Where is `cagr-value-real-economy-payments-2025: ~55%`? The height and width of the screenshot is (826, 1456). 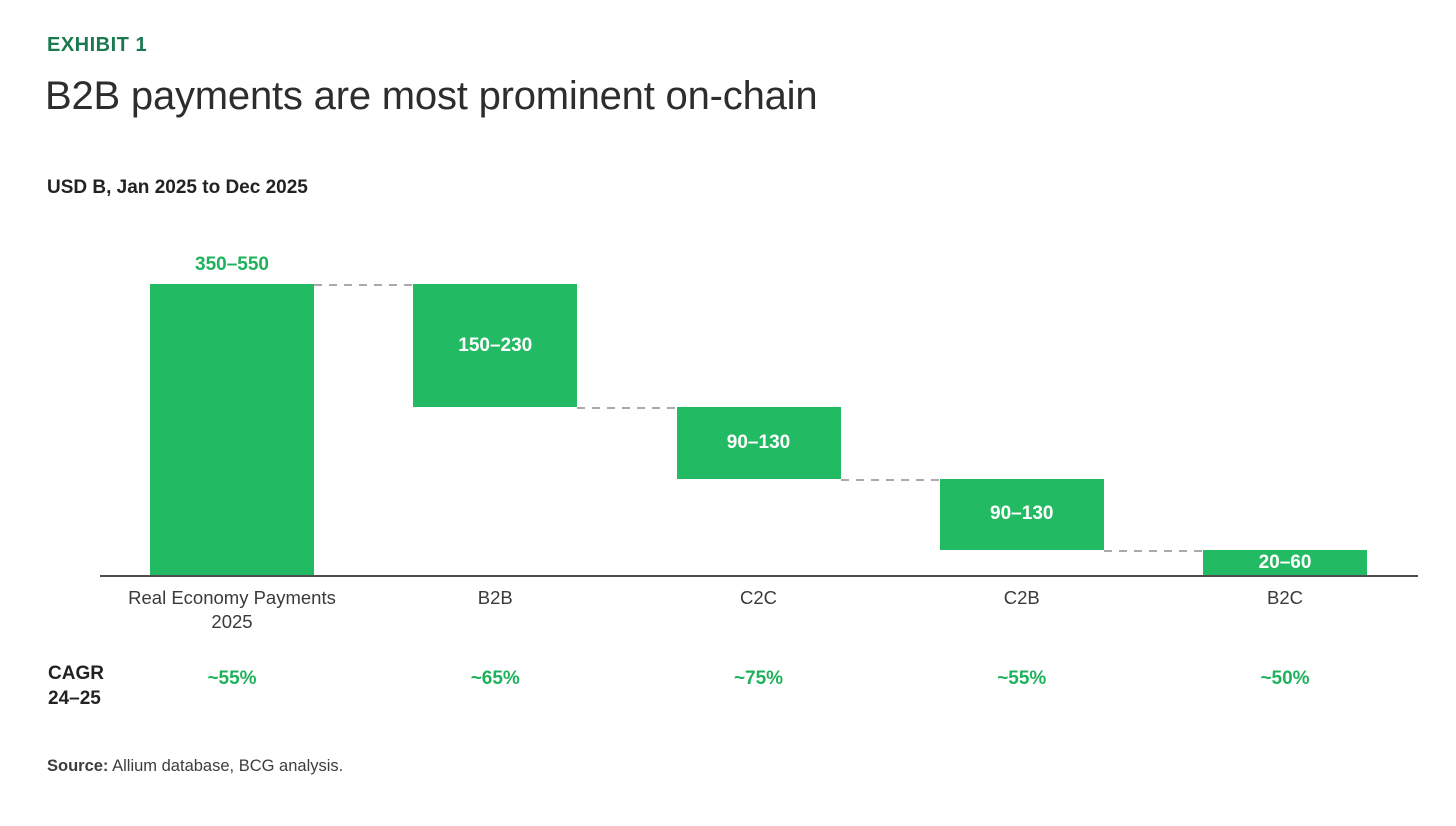
cagr-value-real-economy-payments-2025: ~55% is located at coordinates (232, 678).